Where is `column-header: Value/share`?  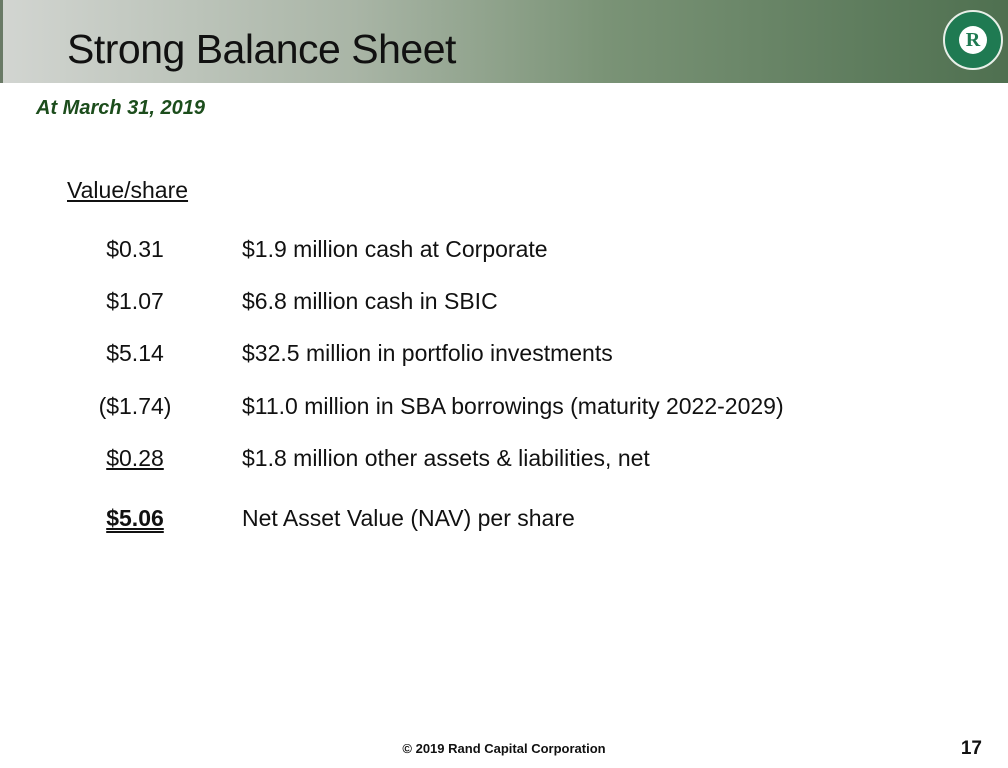
column-header: Value/share is located at coordinates (128, 190).